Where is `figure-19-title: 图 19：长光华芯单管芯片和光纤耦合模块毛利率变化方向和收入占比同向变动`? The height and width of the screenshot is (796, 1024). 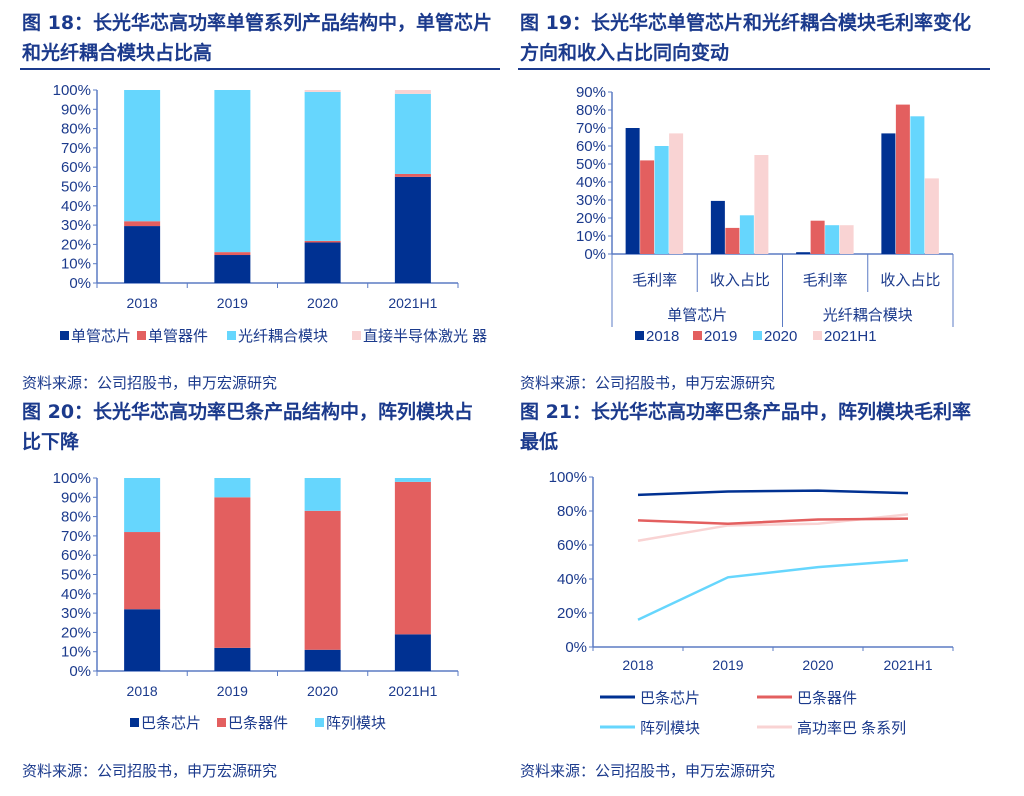
figure-19-title: 图 19：长光华芯单管芯片和光纤耦合模块毛利率变化方向和收入占比同向变动 is located at coordinates (746, 38).